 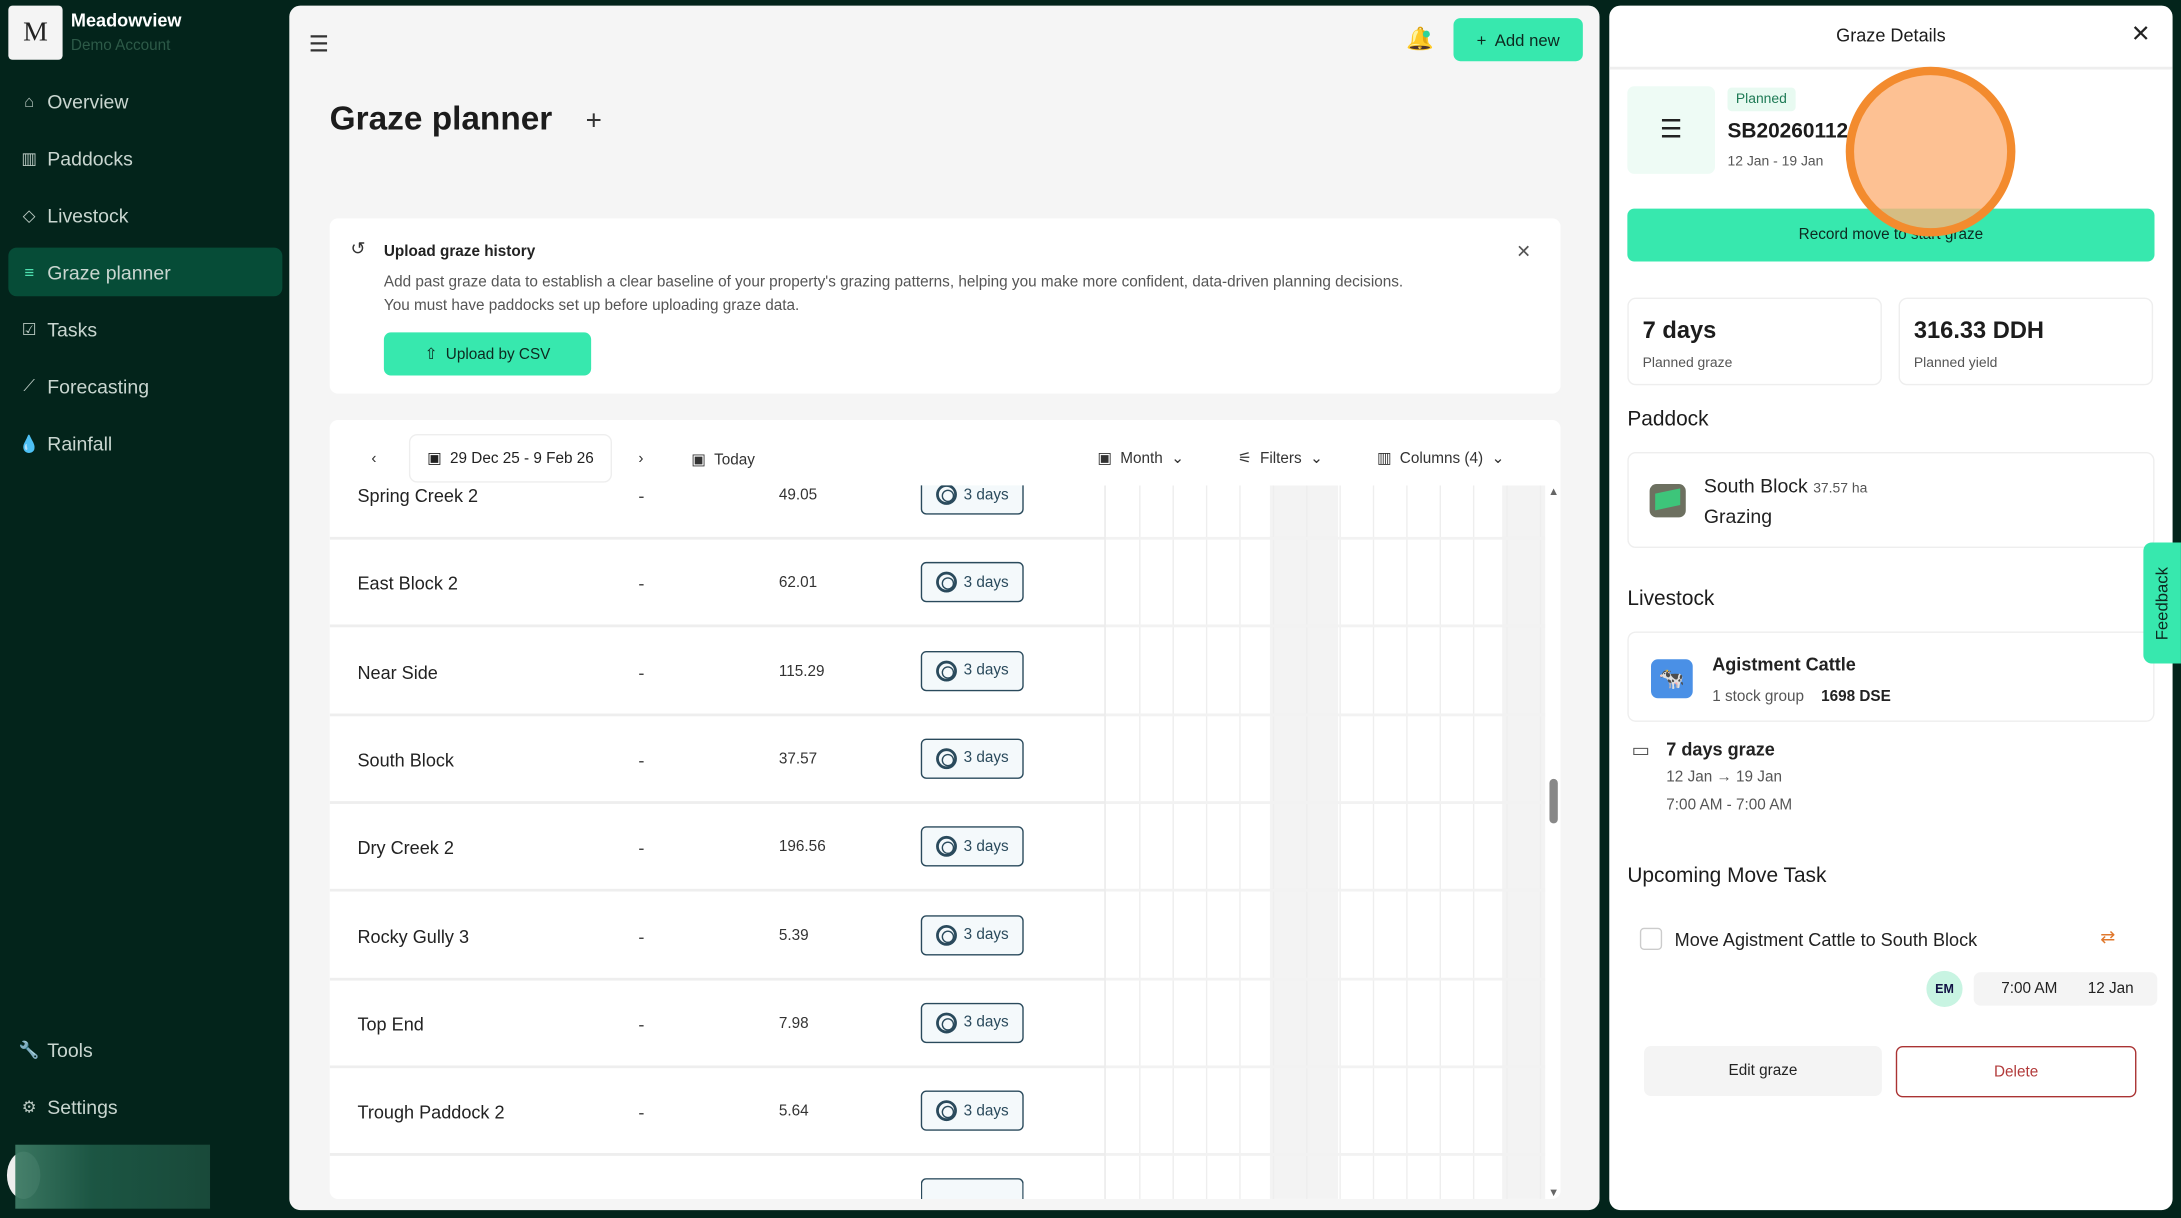 What do you see at coordinates (1679, 330) in the screenshot?
I see `stat-value: 7 days` at bounding box center [1679, 330].